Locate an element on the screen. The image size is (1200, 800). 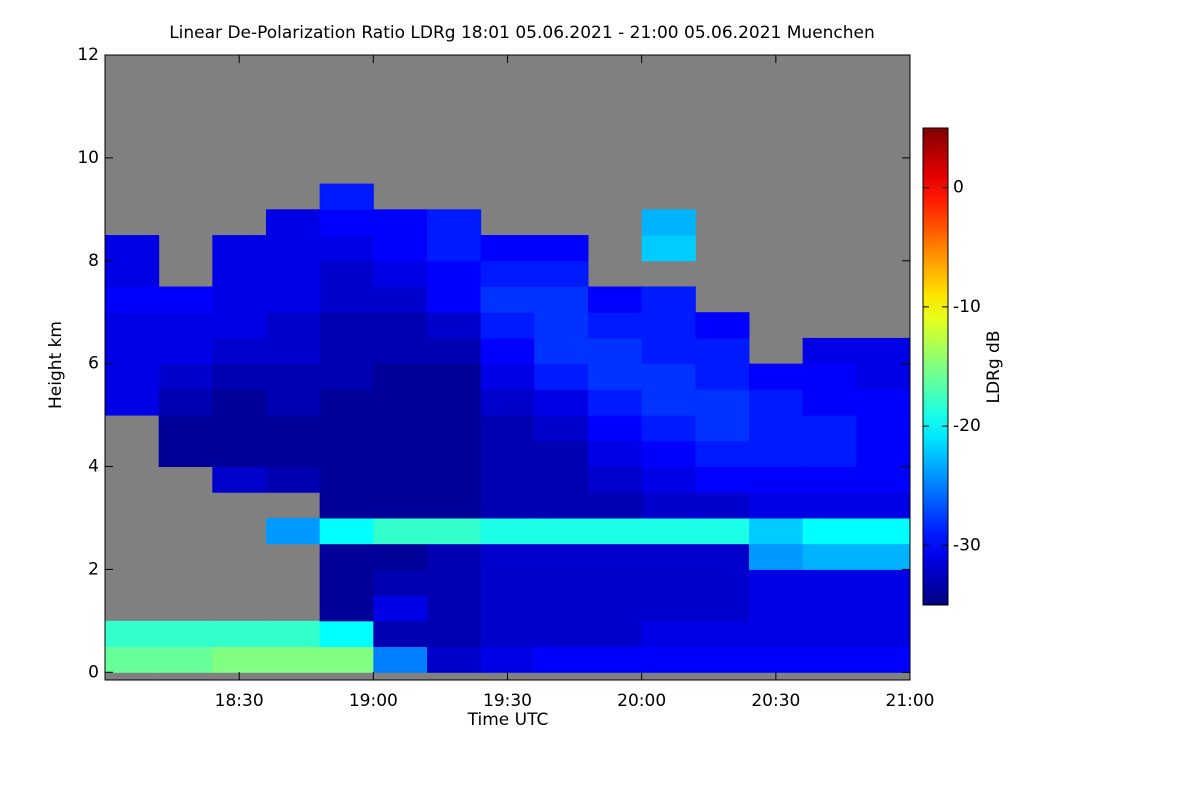
colorbar-tick-label: -20 is located at coordinates (967, 426).